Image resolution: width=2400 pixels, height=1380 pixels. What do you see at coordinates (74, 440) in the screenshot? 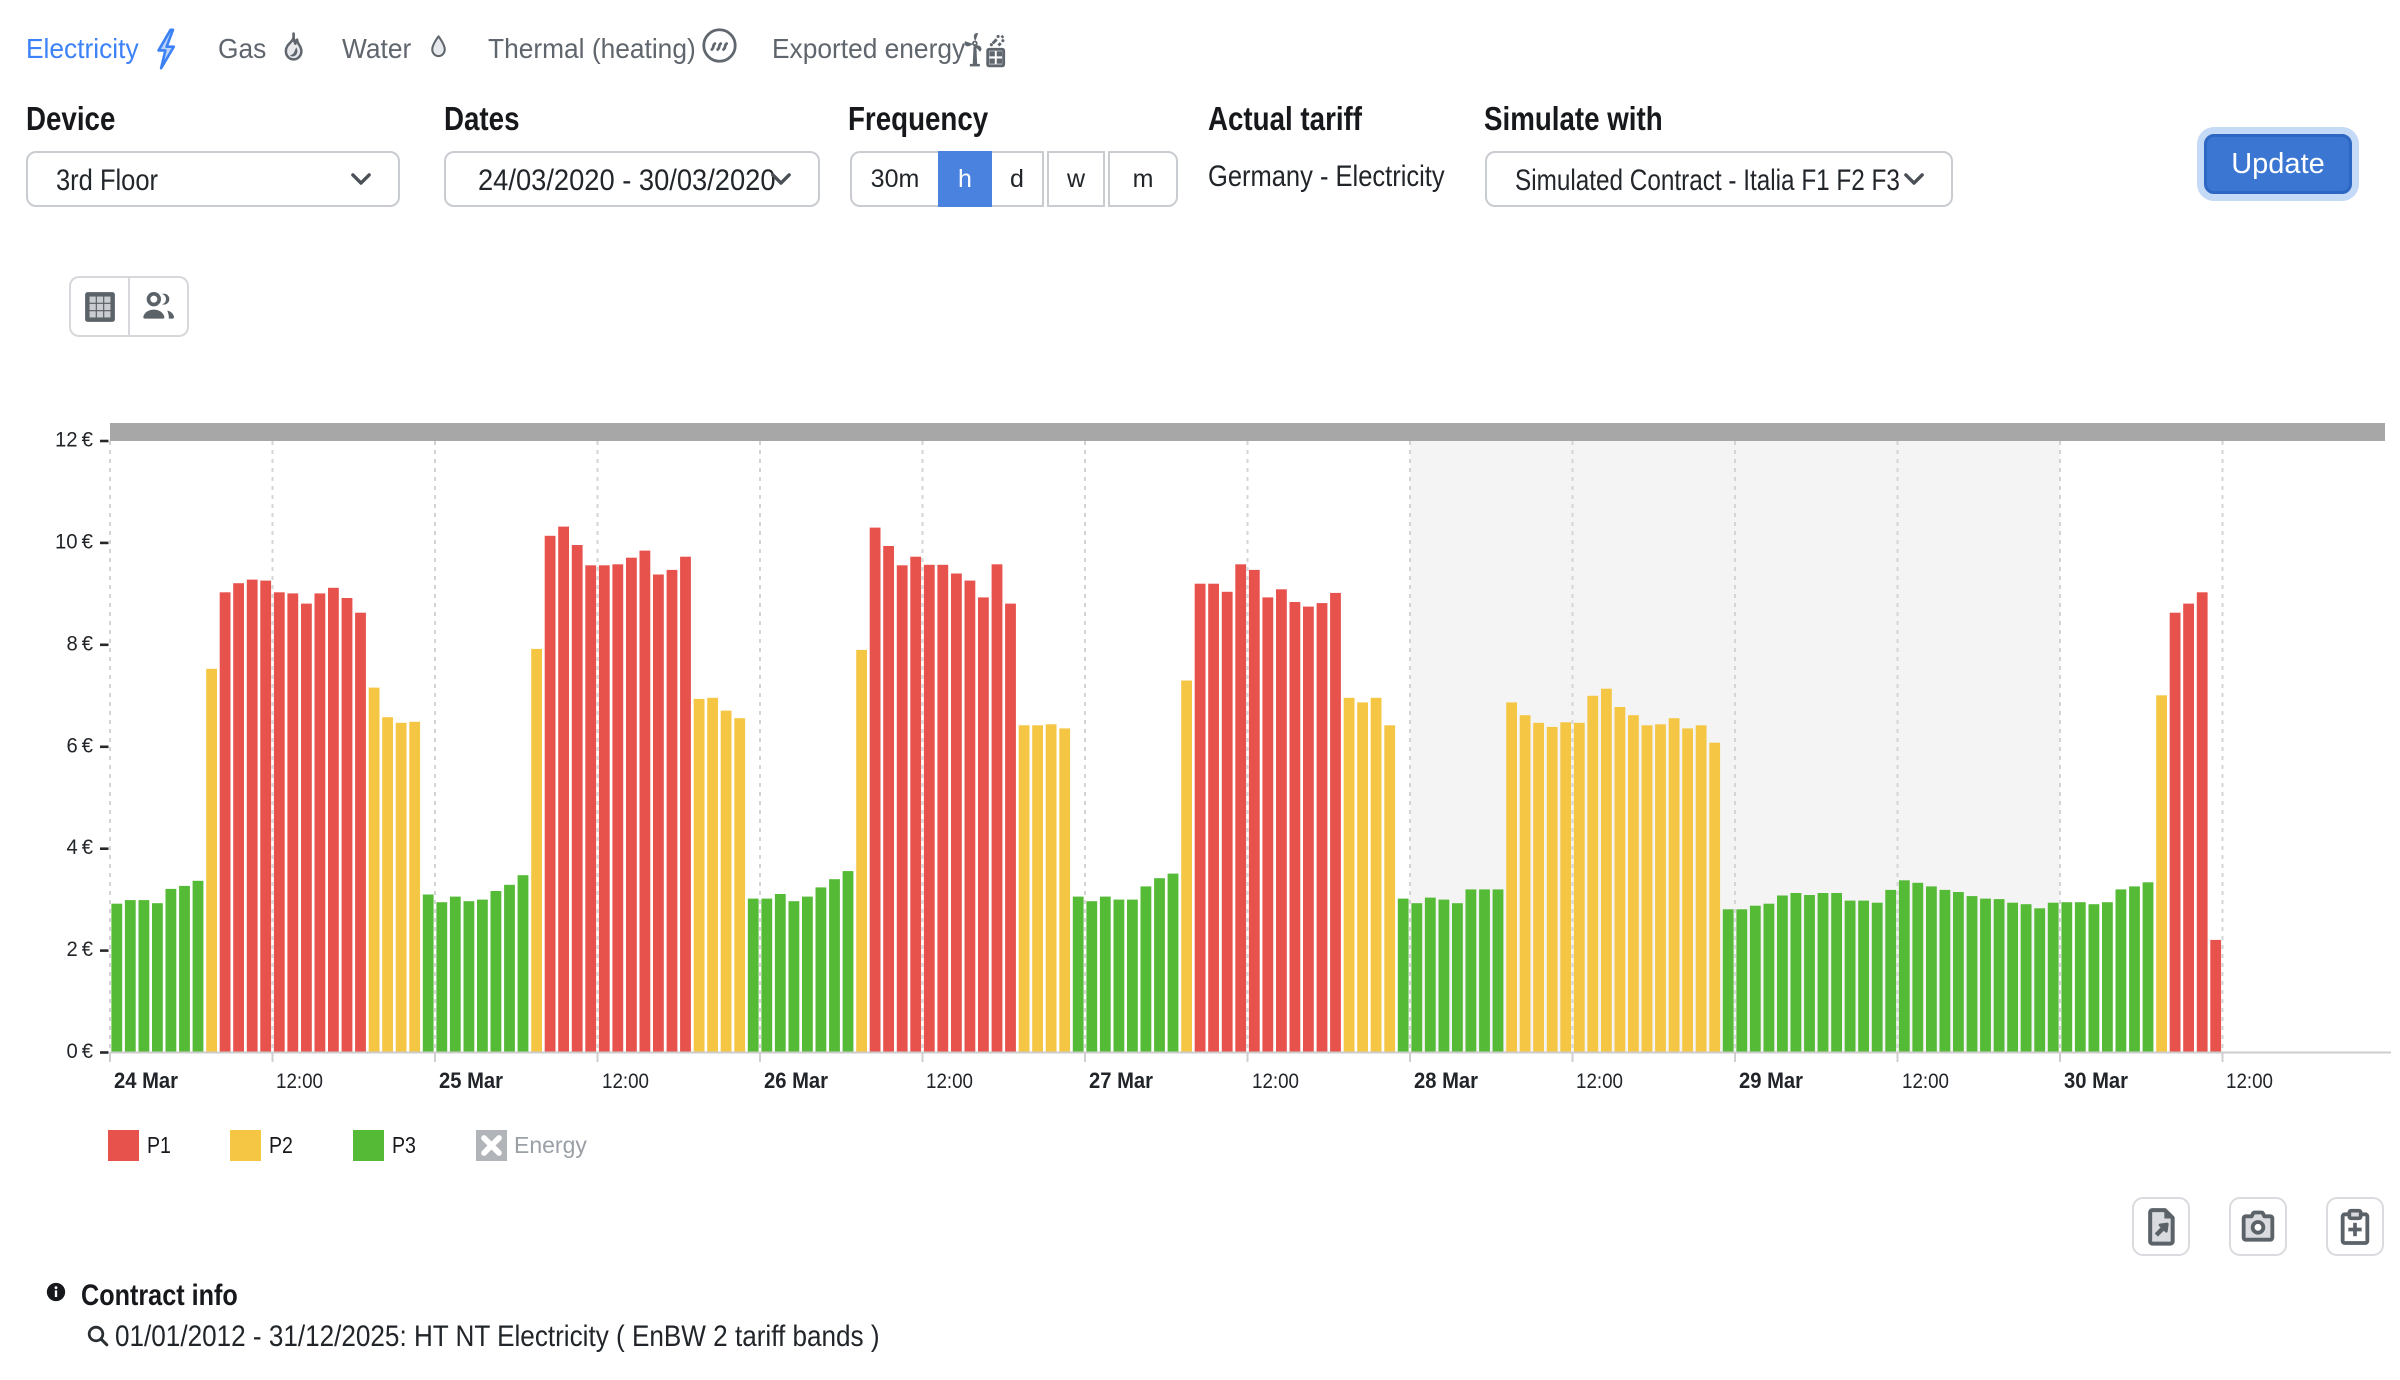
I see `svg-text: 12 €` at bounding box center [74, 440].